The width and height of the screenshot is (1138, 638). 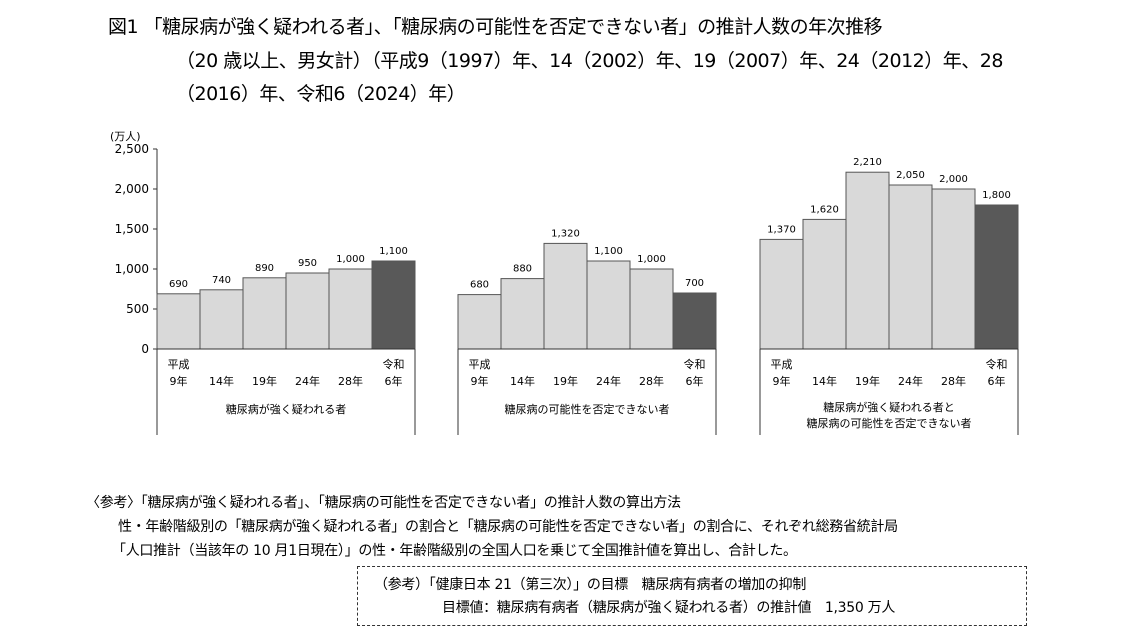 I want to click on data-label: 680, so click(x=479, y=285).